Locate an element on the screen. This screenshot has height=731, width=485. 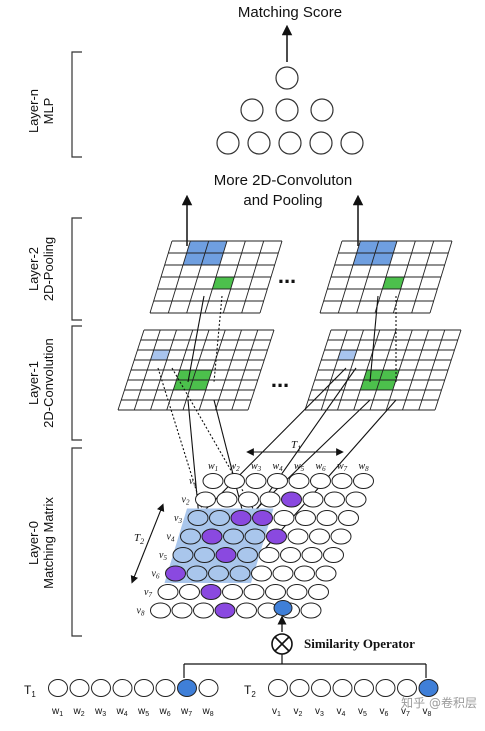
word-label: w6 is located at coordinates (165, 712).